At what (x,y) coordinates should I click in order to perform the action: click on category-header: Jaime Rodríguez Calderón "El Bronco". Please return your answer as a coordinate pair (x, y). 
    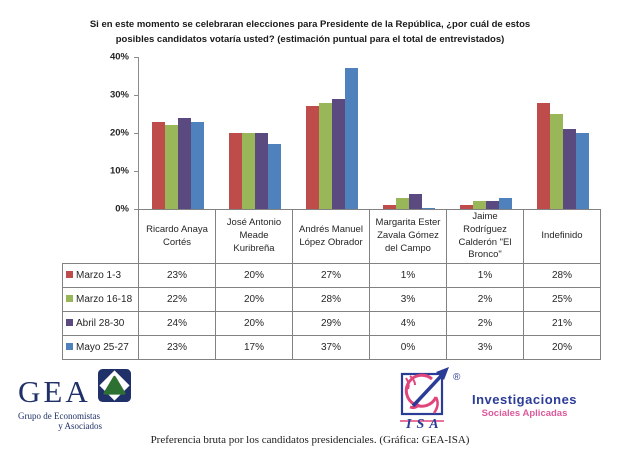
    Looking at the image, I should click on (485, 236).